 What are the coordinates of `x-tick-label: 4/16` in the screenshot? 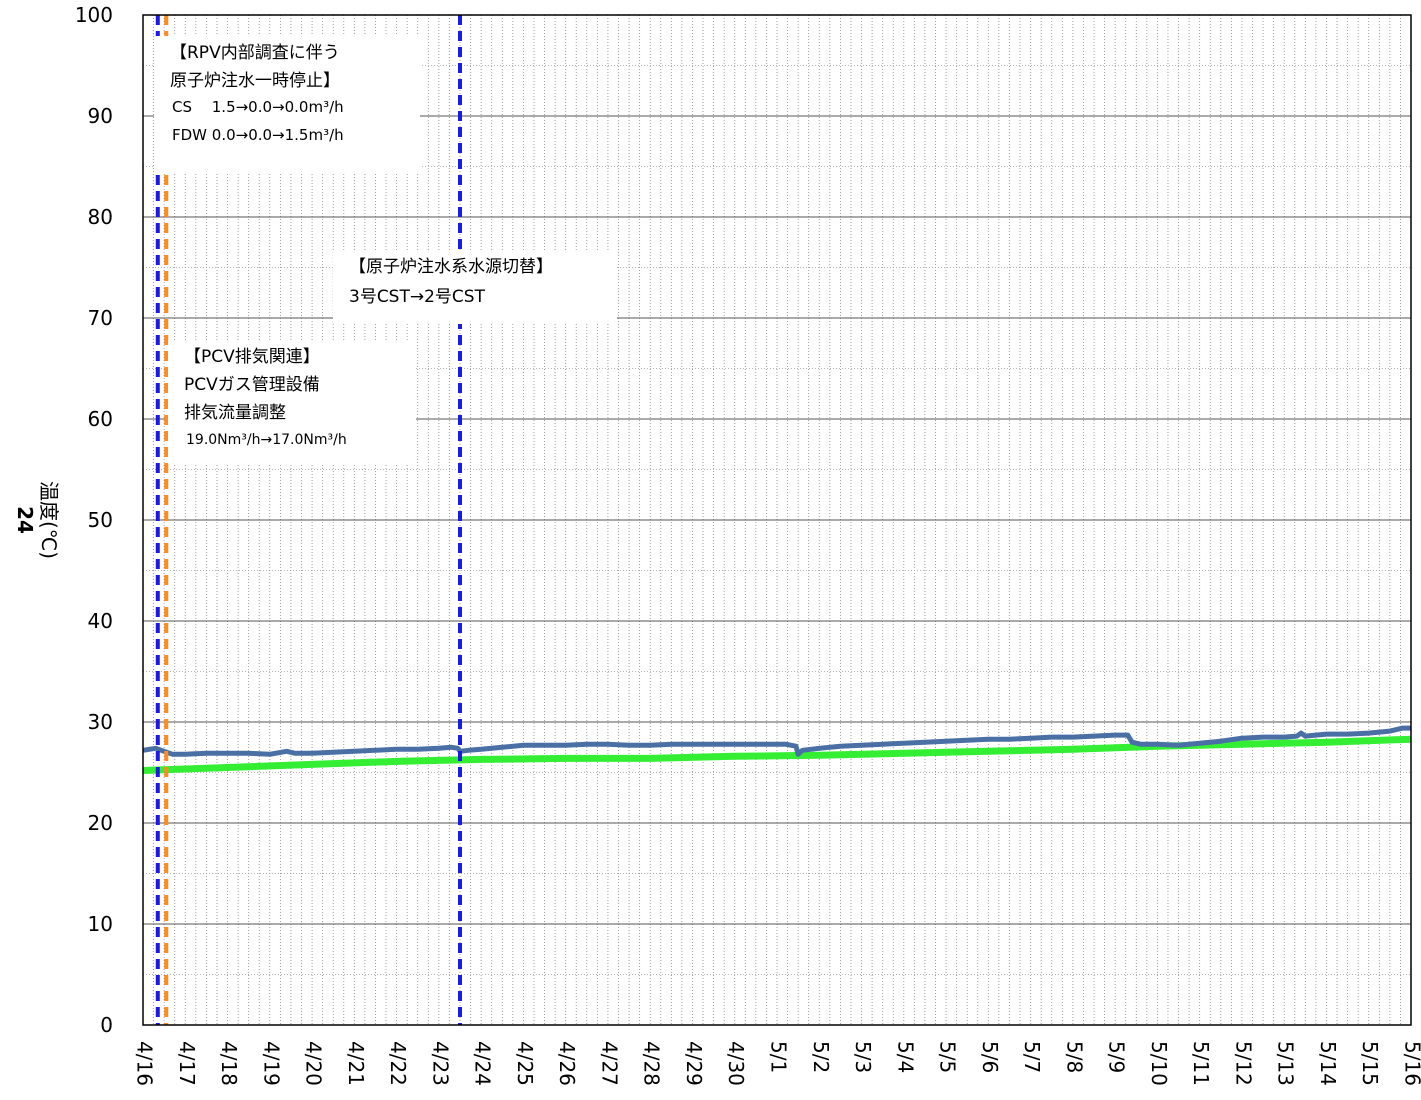 It's located at (145, 1063).